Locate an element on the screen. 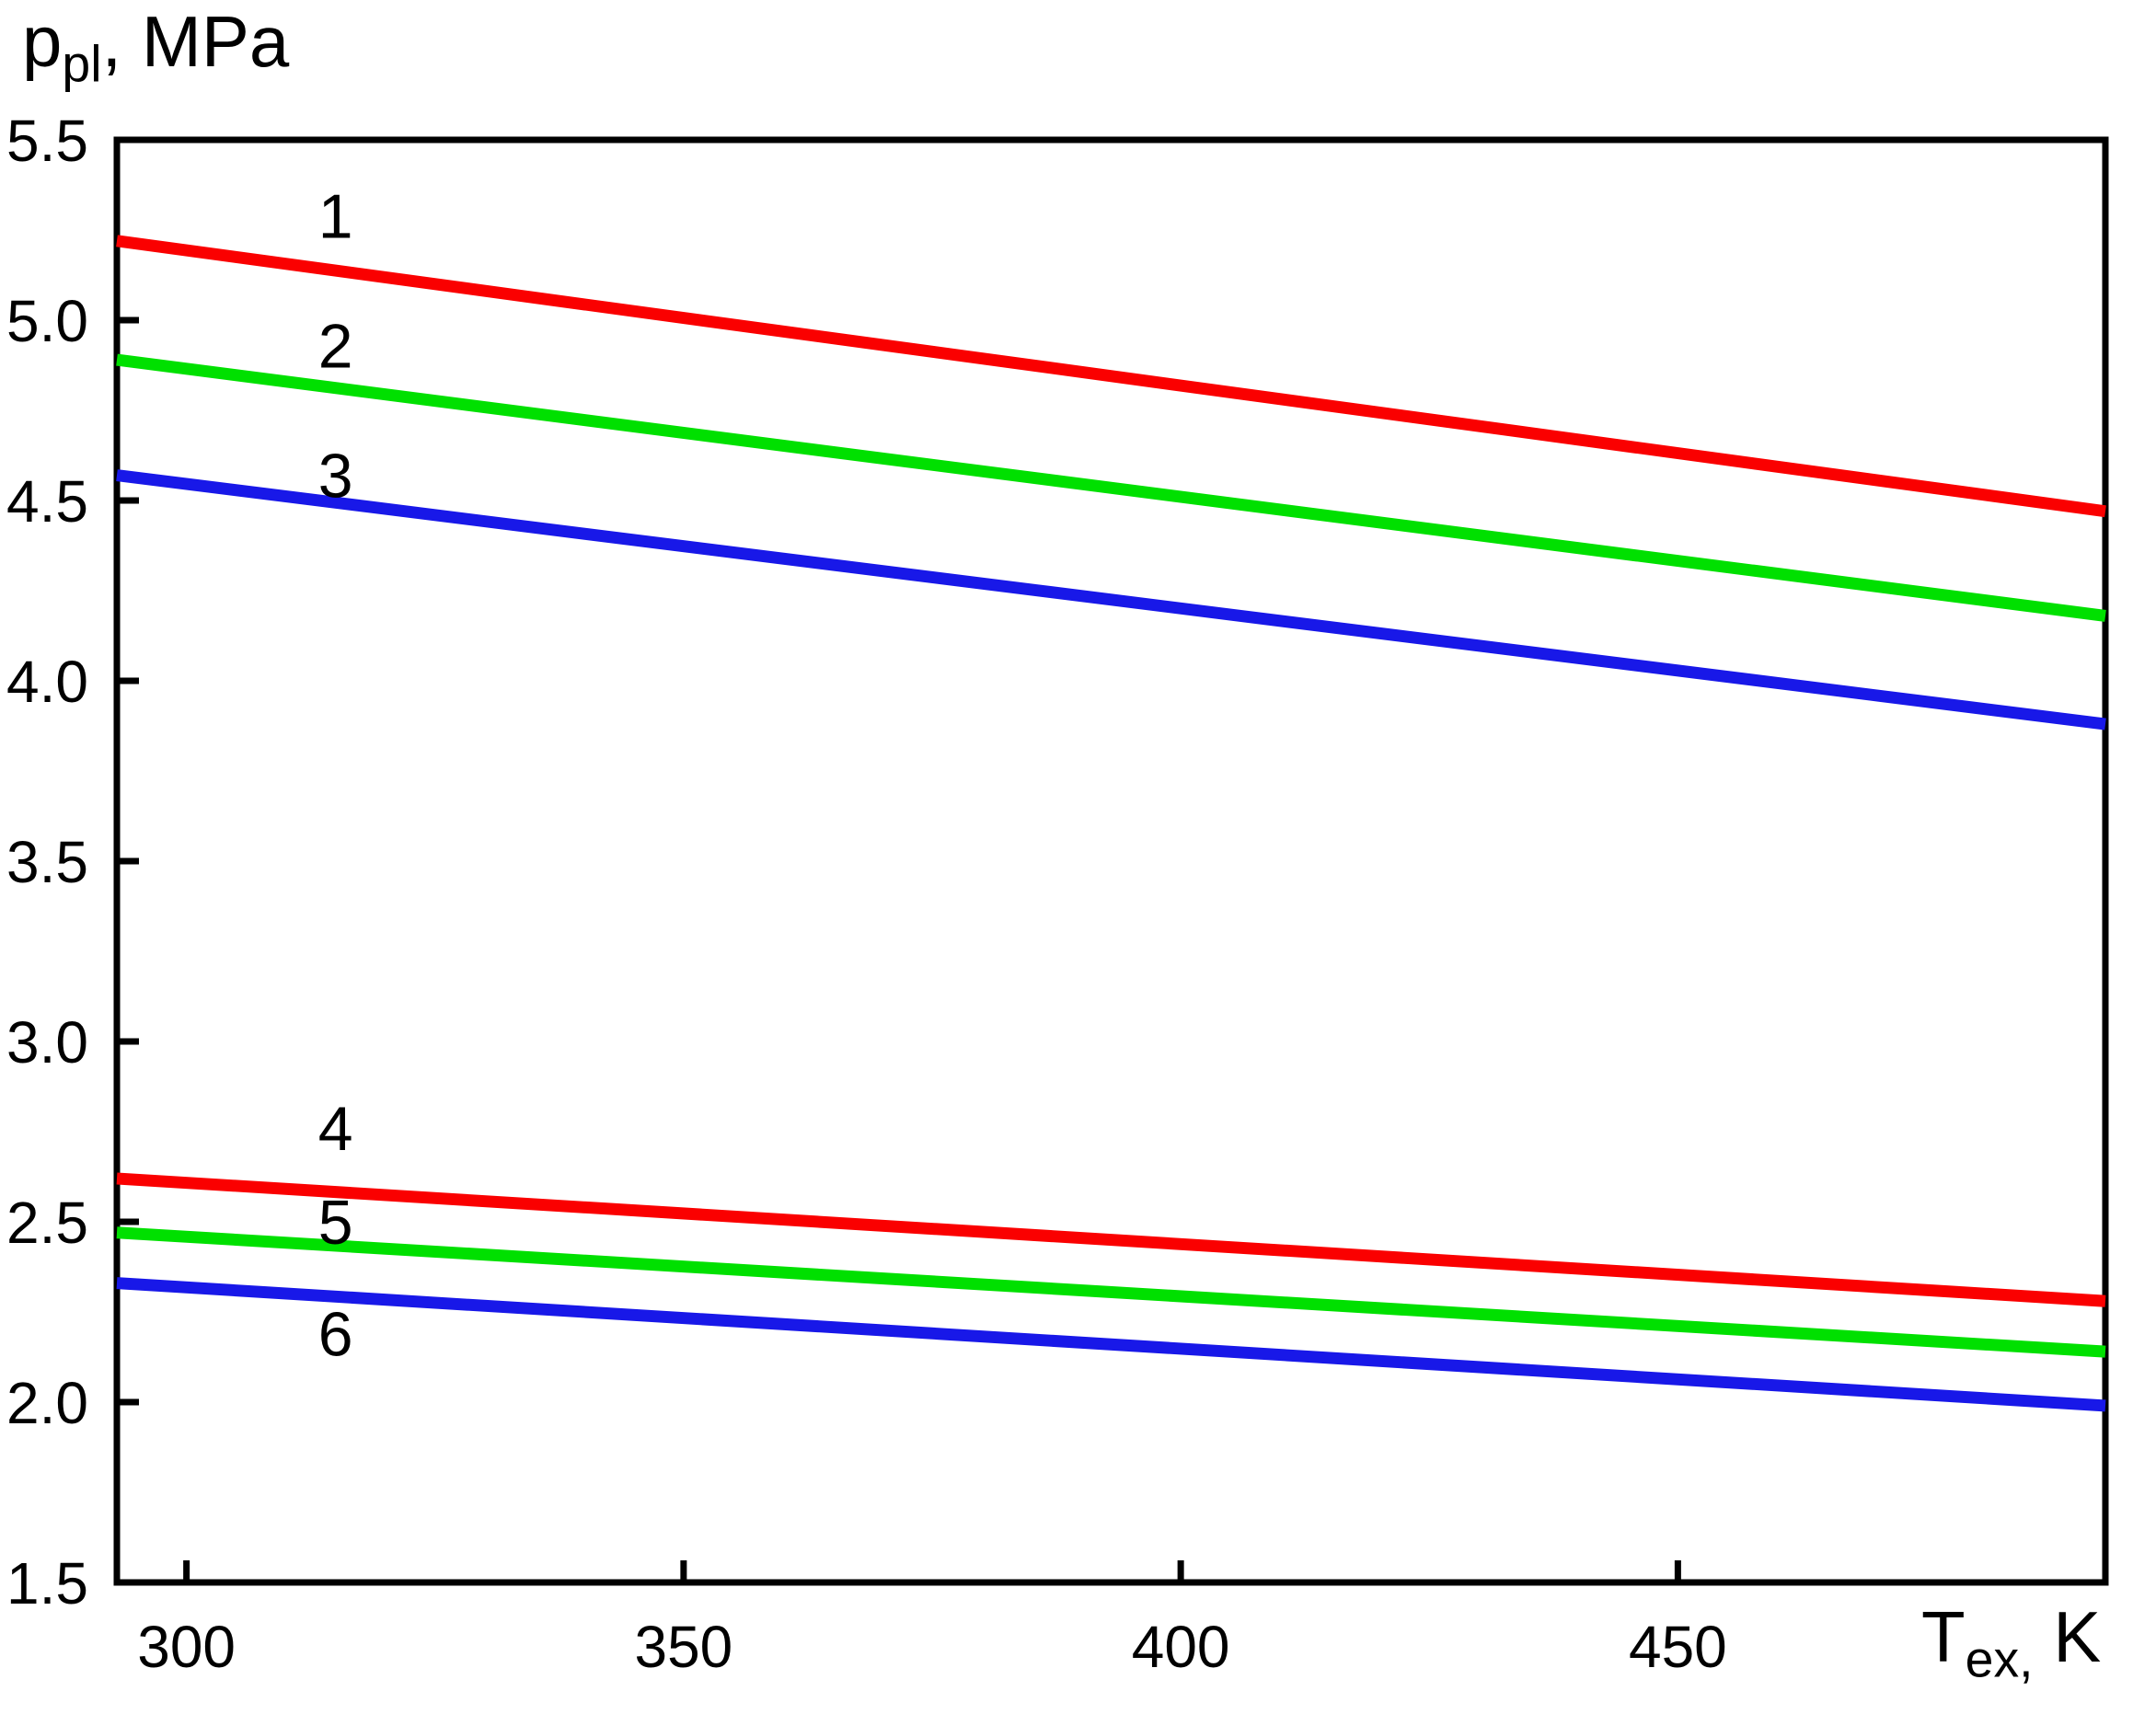  y-tick-label-1.5: 1.5 is located at coordinates (47, 1583).